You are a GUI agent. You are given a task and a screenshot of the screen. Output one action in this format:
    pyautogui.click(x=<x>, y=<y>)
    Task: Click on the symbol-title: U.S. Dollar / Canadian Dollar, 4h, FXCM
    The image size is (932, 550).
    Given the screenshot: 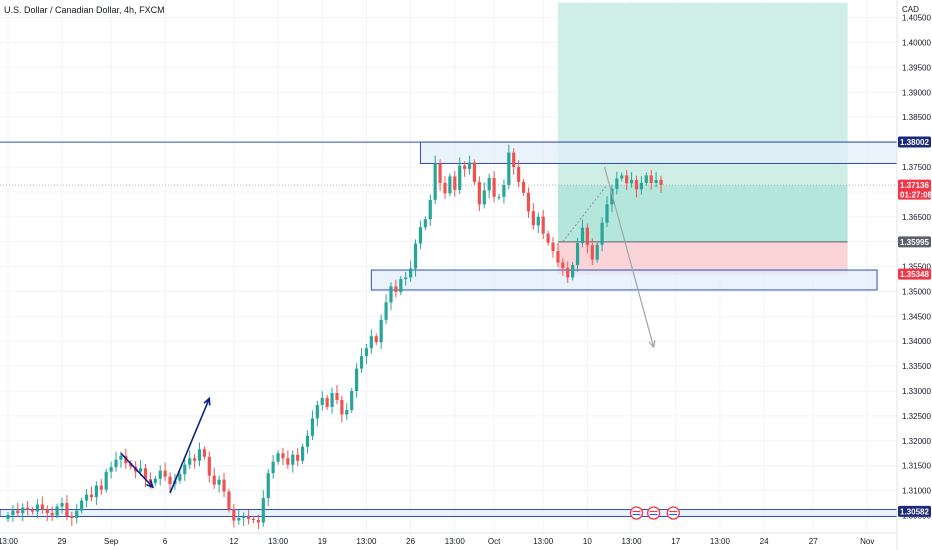 What is the action you would take?
    pyautogui.click(x=84, y=10)
    